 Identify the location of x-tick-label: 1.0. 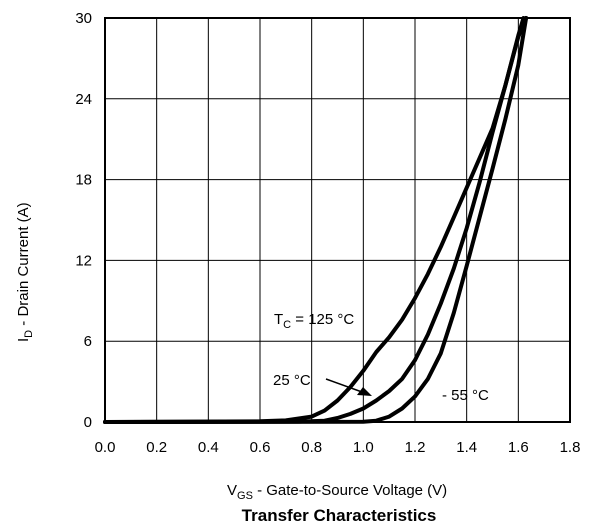
(363, 447).